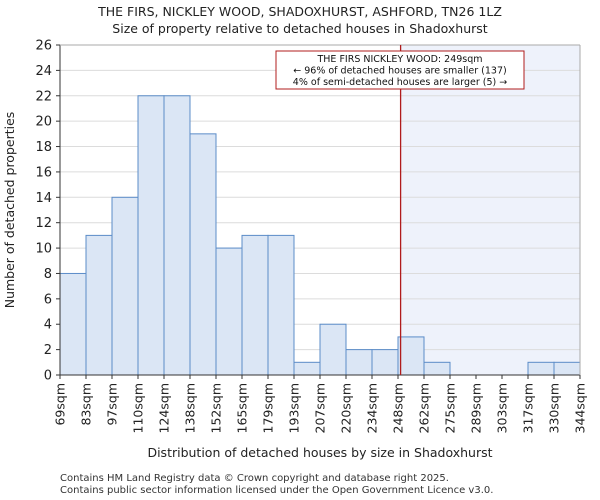 Image resolution: width=600 pixels, height=500 pixels. What do you see at coordinates (268, 408) in the screenshot?
I see `x-tick-label: 179sqm` at bounding box center [268, 408].